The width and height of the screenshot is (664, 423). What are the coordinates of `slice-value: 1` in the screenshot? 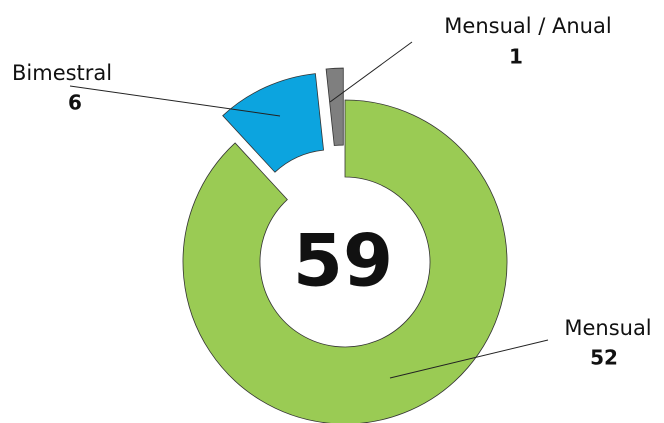 It's located at (516, 57).